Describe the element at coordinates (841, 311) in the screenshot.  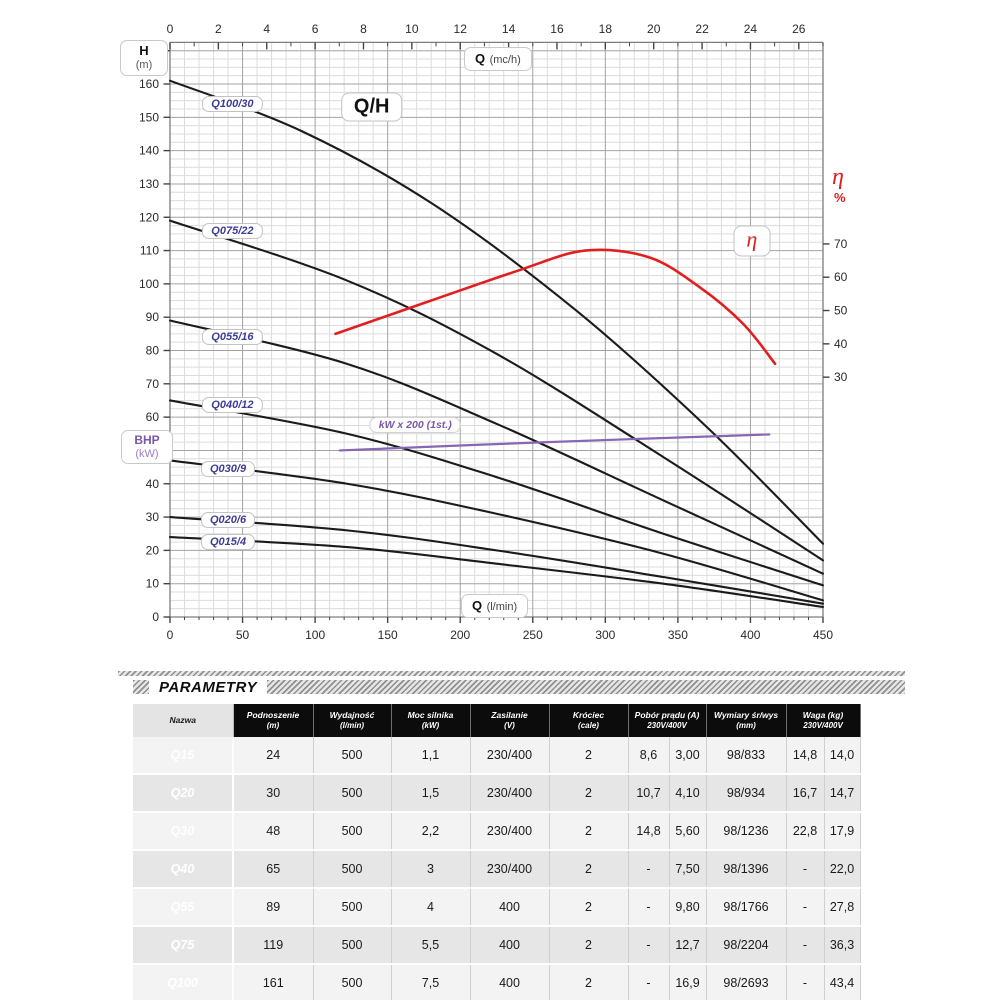
I see `right-axis-tick-label: 50` at that location.